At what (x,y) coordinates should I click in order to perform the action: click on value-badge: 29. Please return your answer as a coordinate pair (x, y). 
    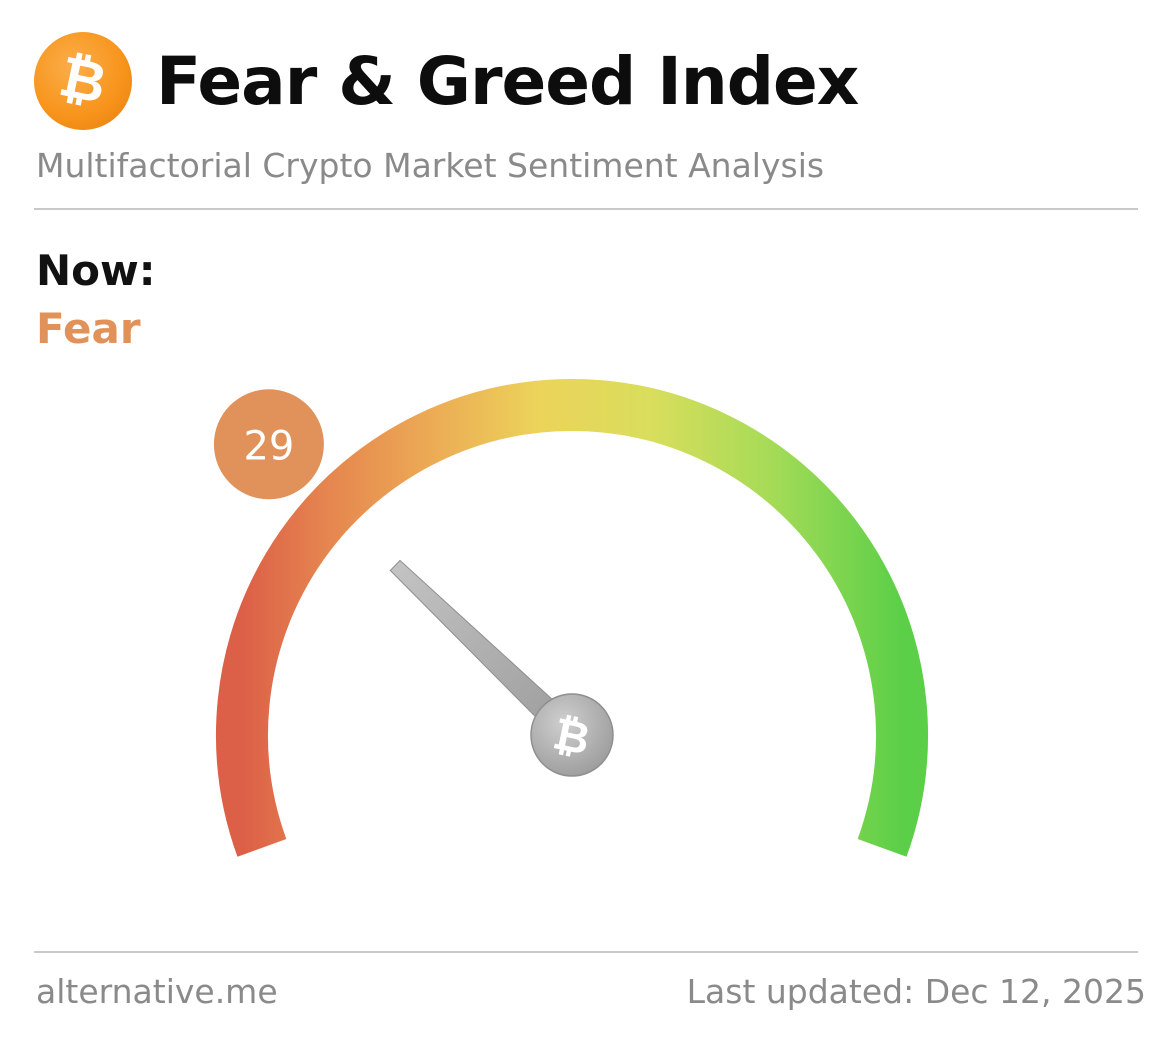
    Looking at the image, I should click on (268, 444).